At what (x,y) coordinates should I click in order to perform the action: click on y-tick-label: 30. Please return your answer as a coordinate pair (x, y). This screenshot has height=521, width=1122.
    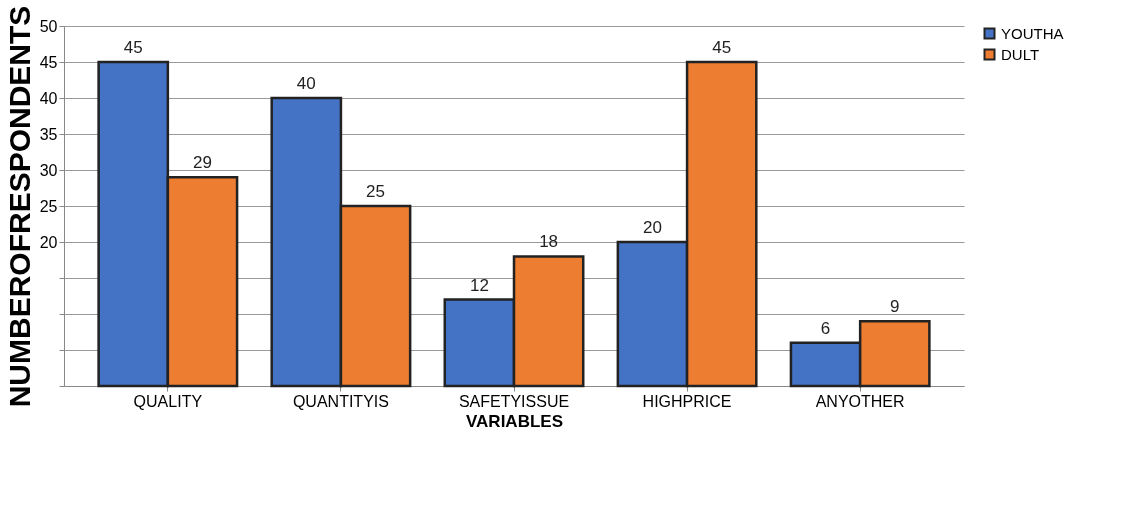
    Looking at the image, I should click on (48, 170).